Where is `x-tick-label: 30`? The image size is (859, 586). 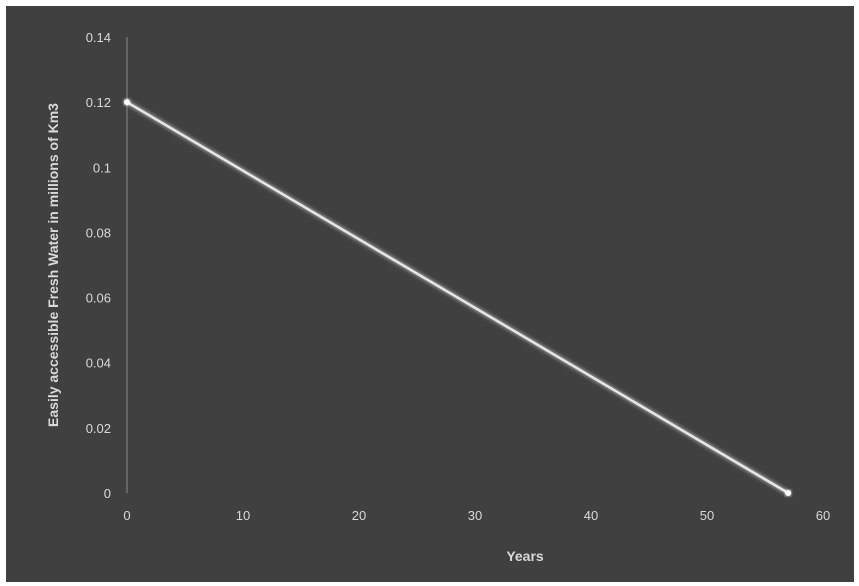
x-tick-label: 30 is located at coordinates (475, 515).